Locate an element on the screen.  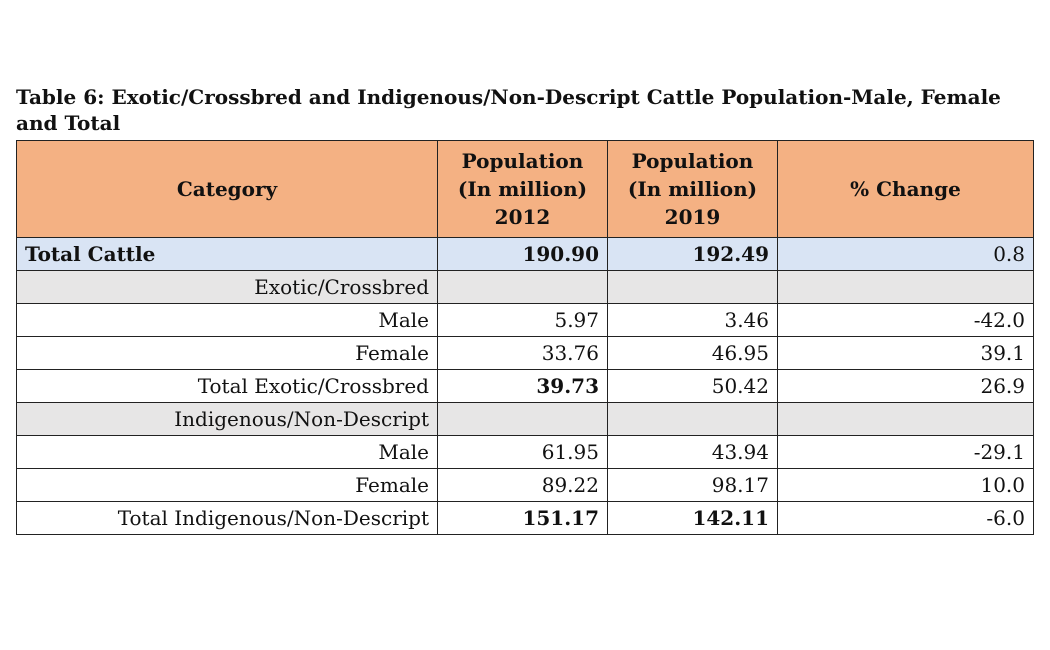
table-row: Male 5.97 3.46 -42.0 is located at coordinates (525, 320).